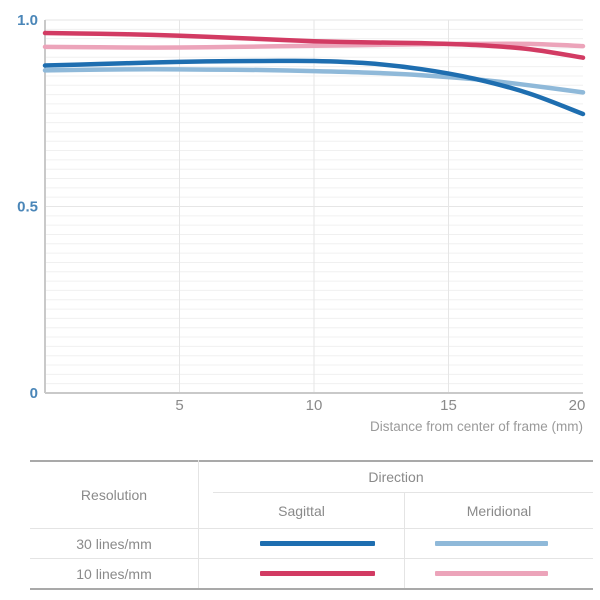  Describe the element at coordinates (577, 405) in the screenshot. I see `x-tick-label: 20` at that location.